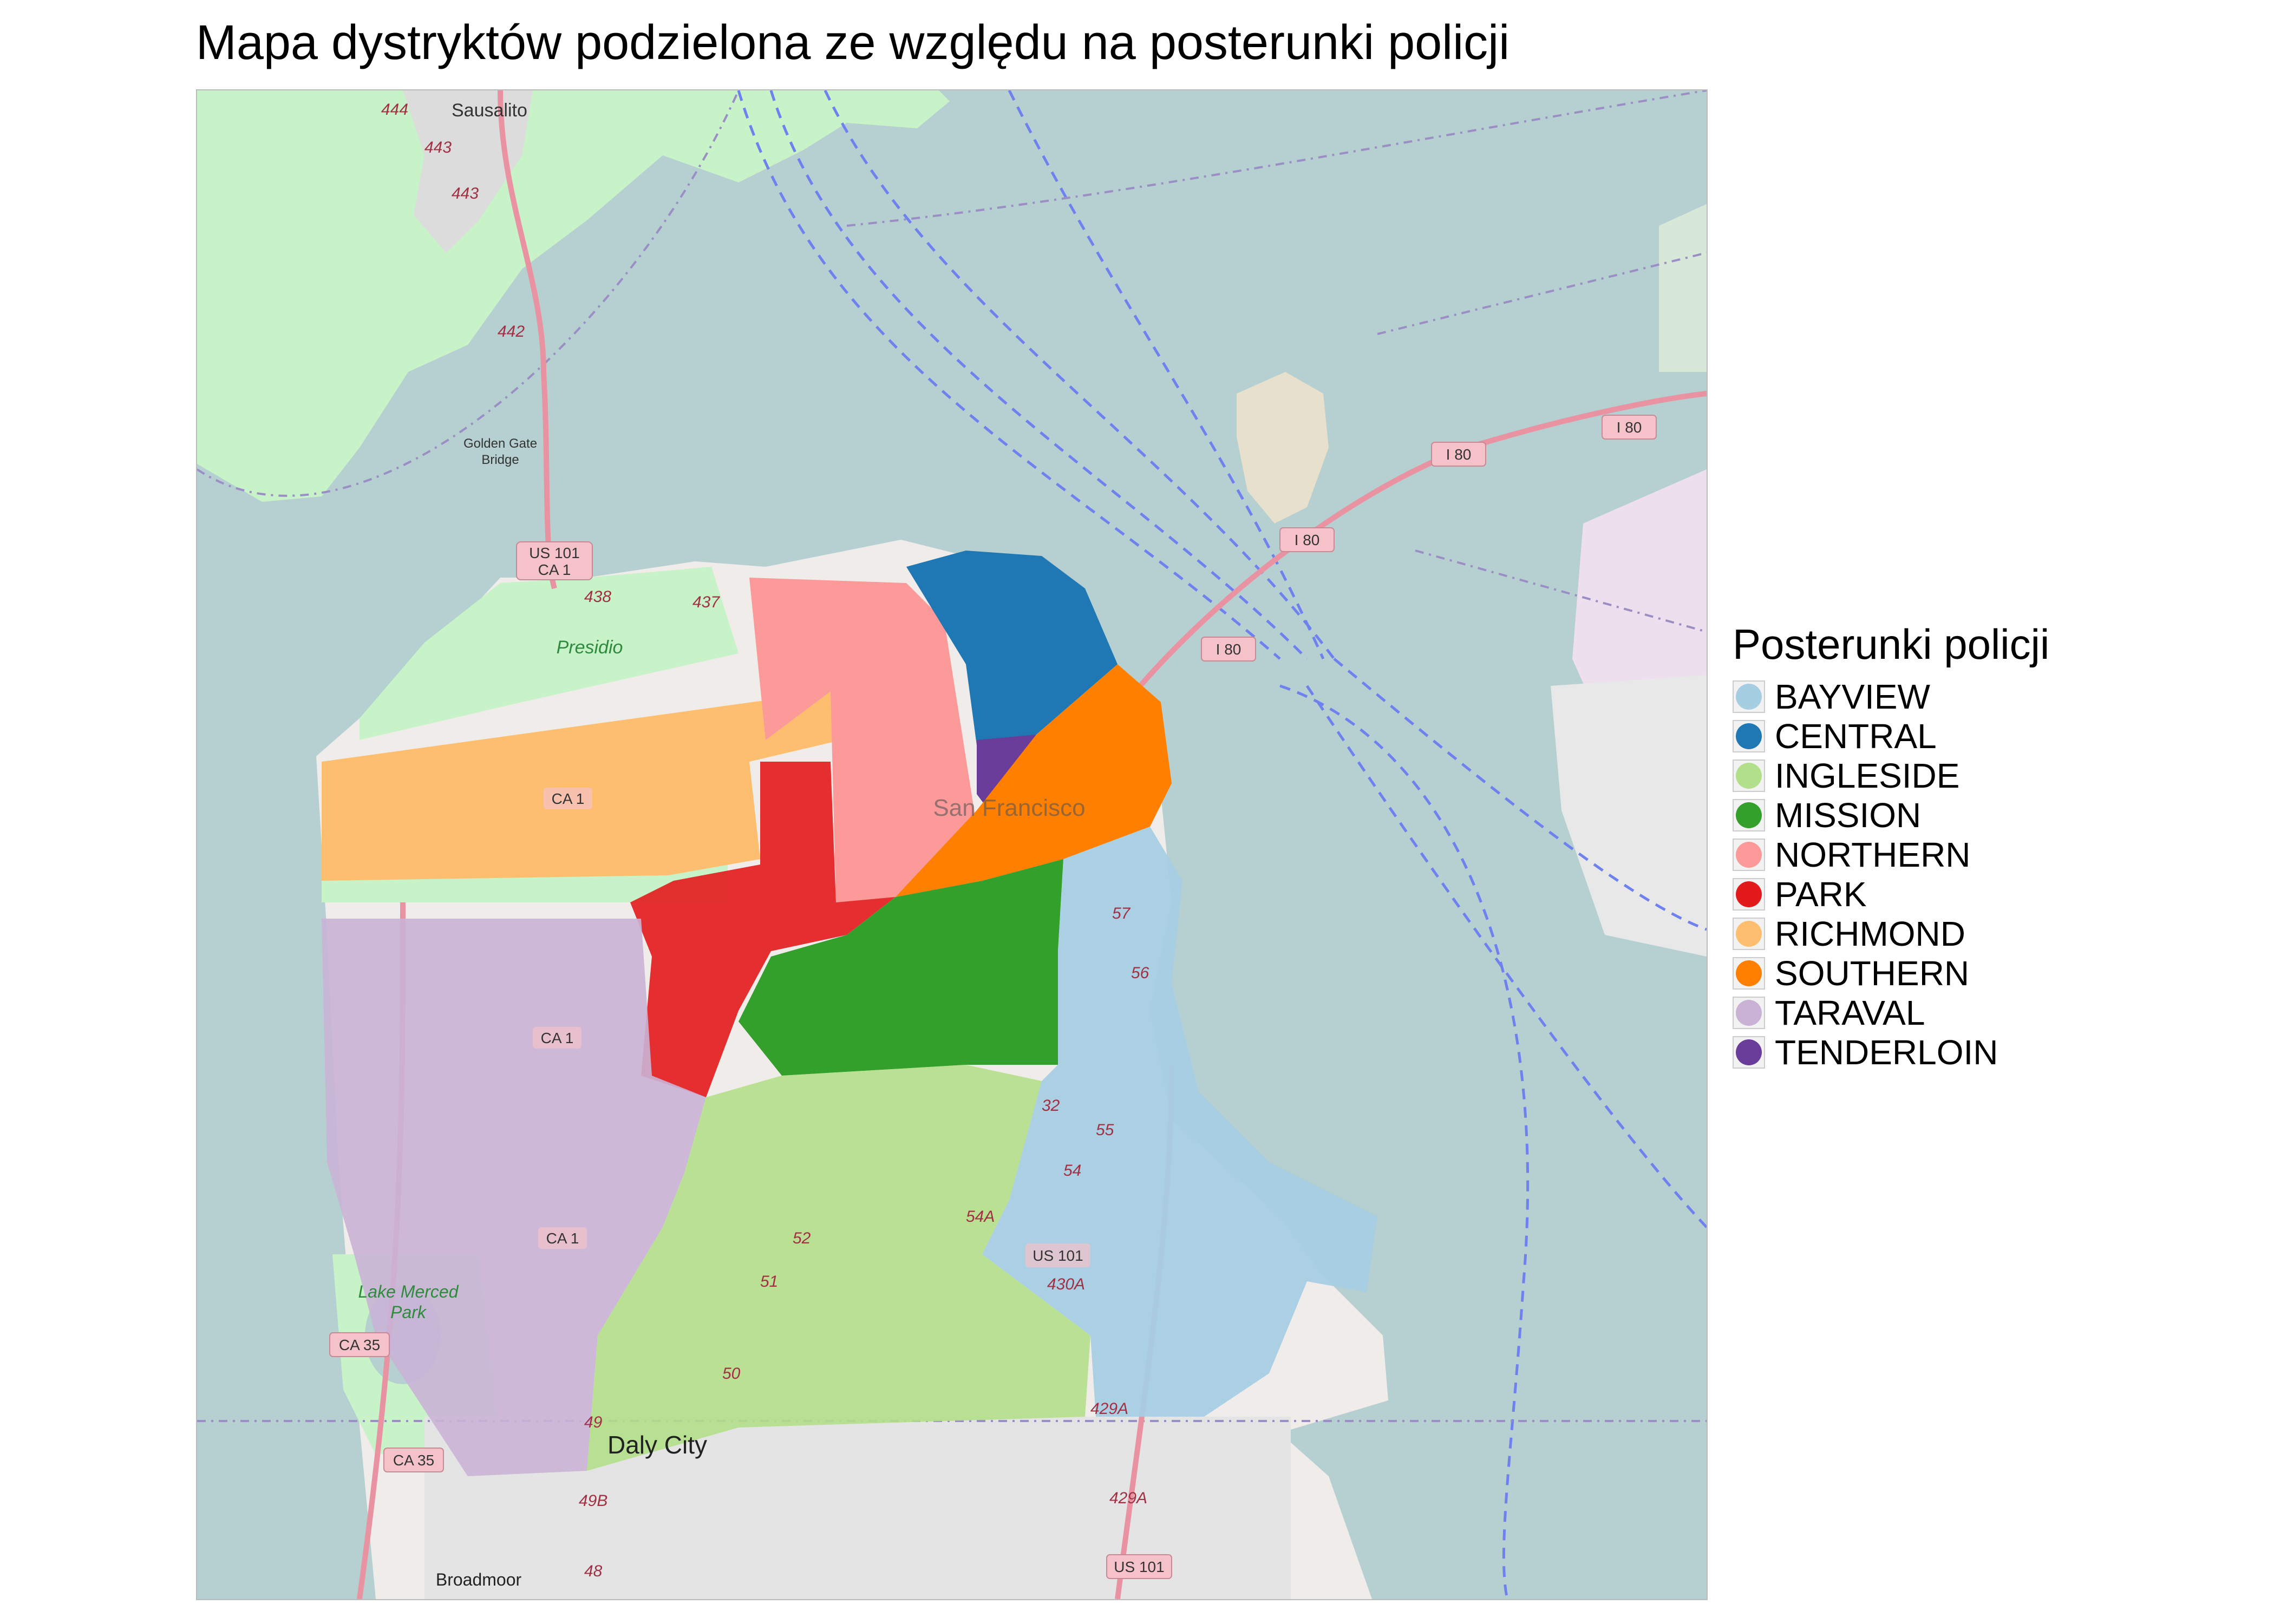  I want to click on shield-us101-a, so click(555, 560).